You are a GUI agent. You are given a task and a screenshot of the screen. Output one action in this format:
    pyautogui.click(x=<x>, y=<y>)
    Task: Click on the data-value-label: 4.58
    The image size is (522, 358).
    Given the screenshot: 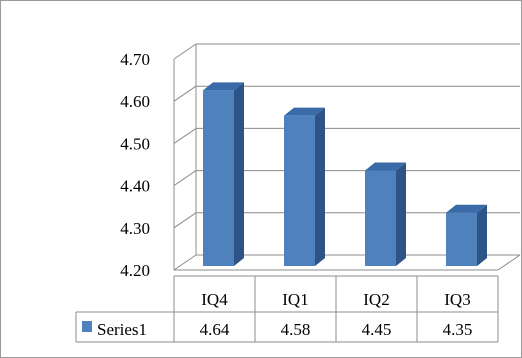 What is the action you would take?
    pyautogui.click(x=296, y=329)
    